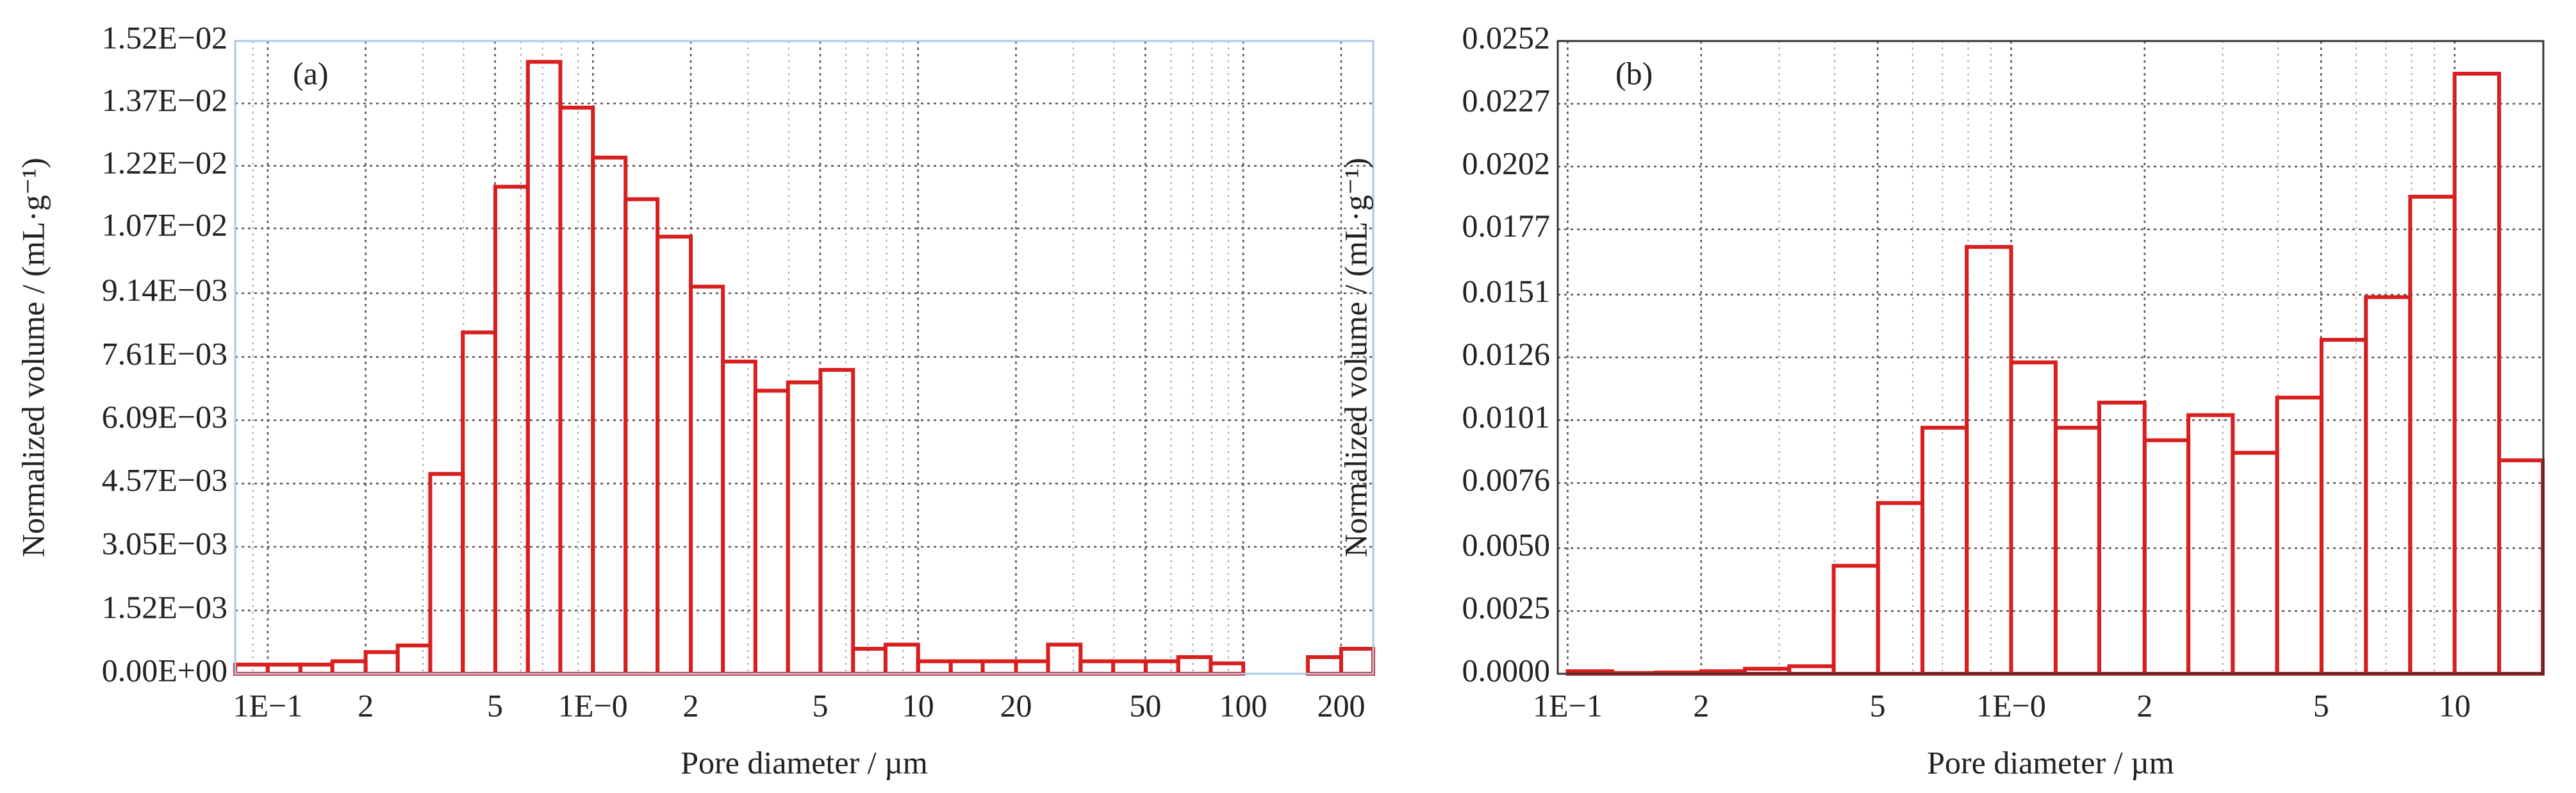 Image resolution: width=2576 pixels, height=793 pixels. I want to click on y-tick-label: 0.0000, so click(1506, 670).